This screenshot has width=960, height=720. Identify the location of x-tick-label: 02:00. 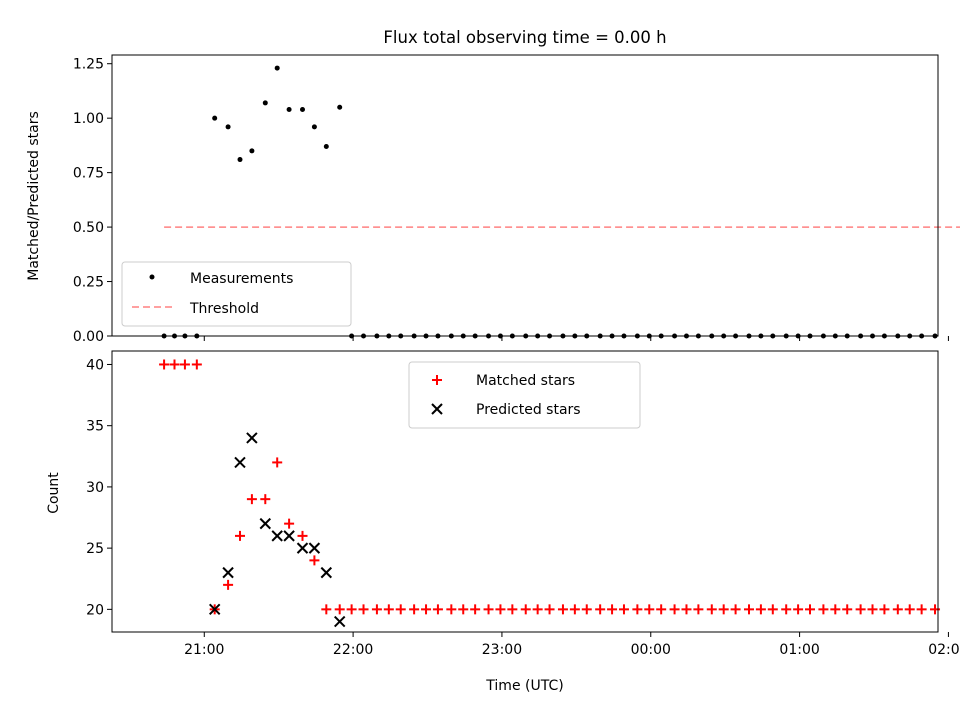
(944, 650).